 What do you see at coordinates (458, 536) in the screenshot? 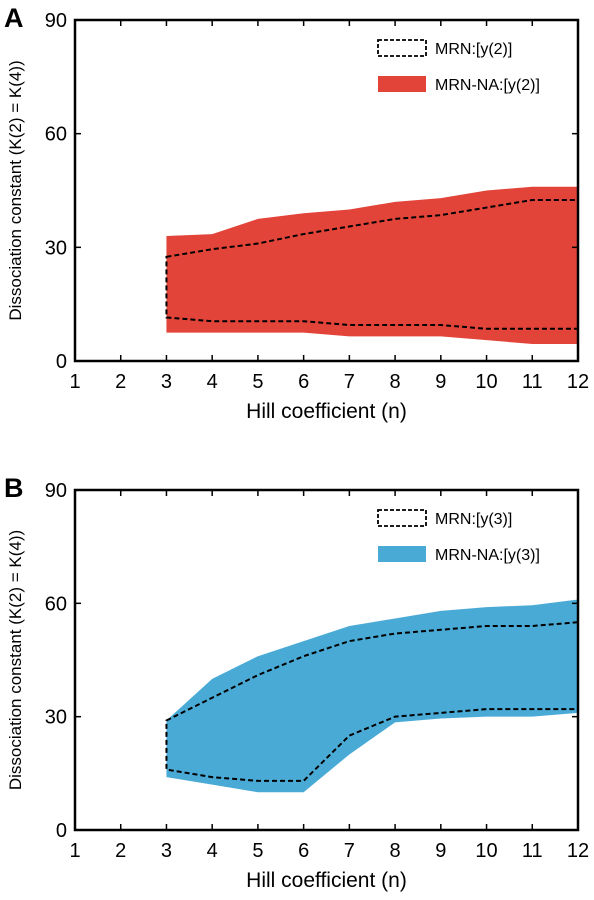
I see `legend: MRN:[y(3)] MRN-NA:[y(3)]` at bounding box center [458, 536].